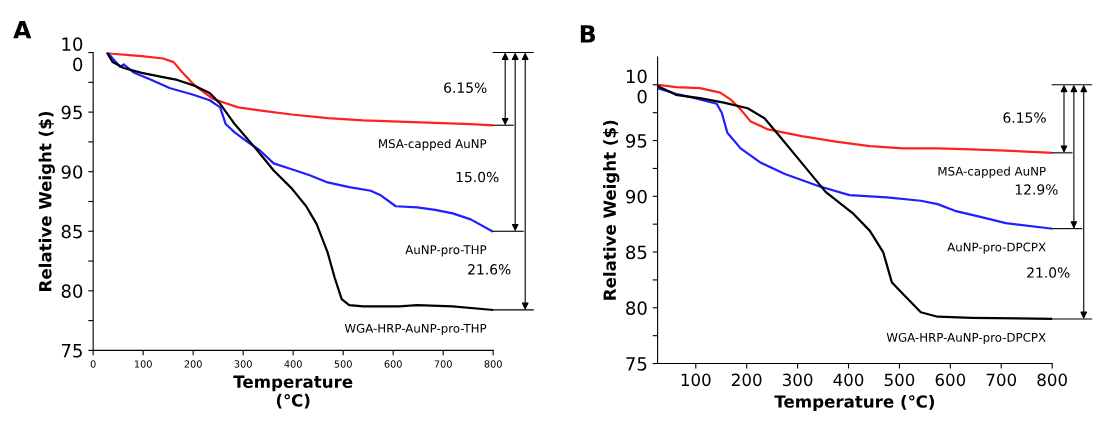 The width and height of the screenshot is (1096, 438). What do you see at coordinates (996, 248) in the screenshot?
I see `series-label: AuNP-pro-DPCPX` at bounding box center [996, 248].